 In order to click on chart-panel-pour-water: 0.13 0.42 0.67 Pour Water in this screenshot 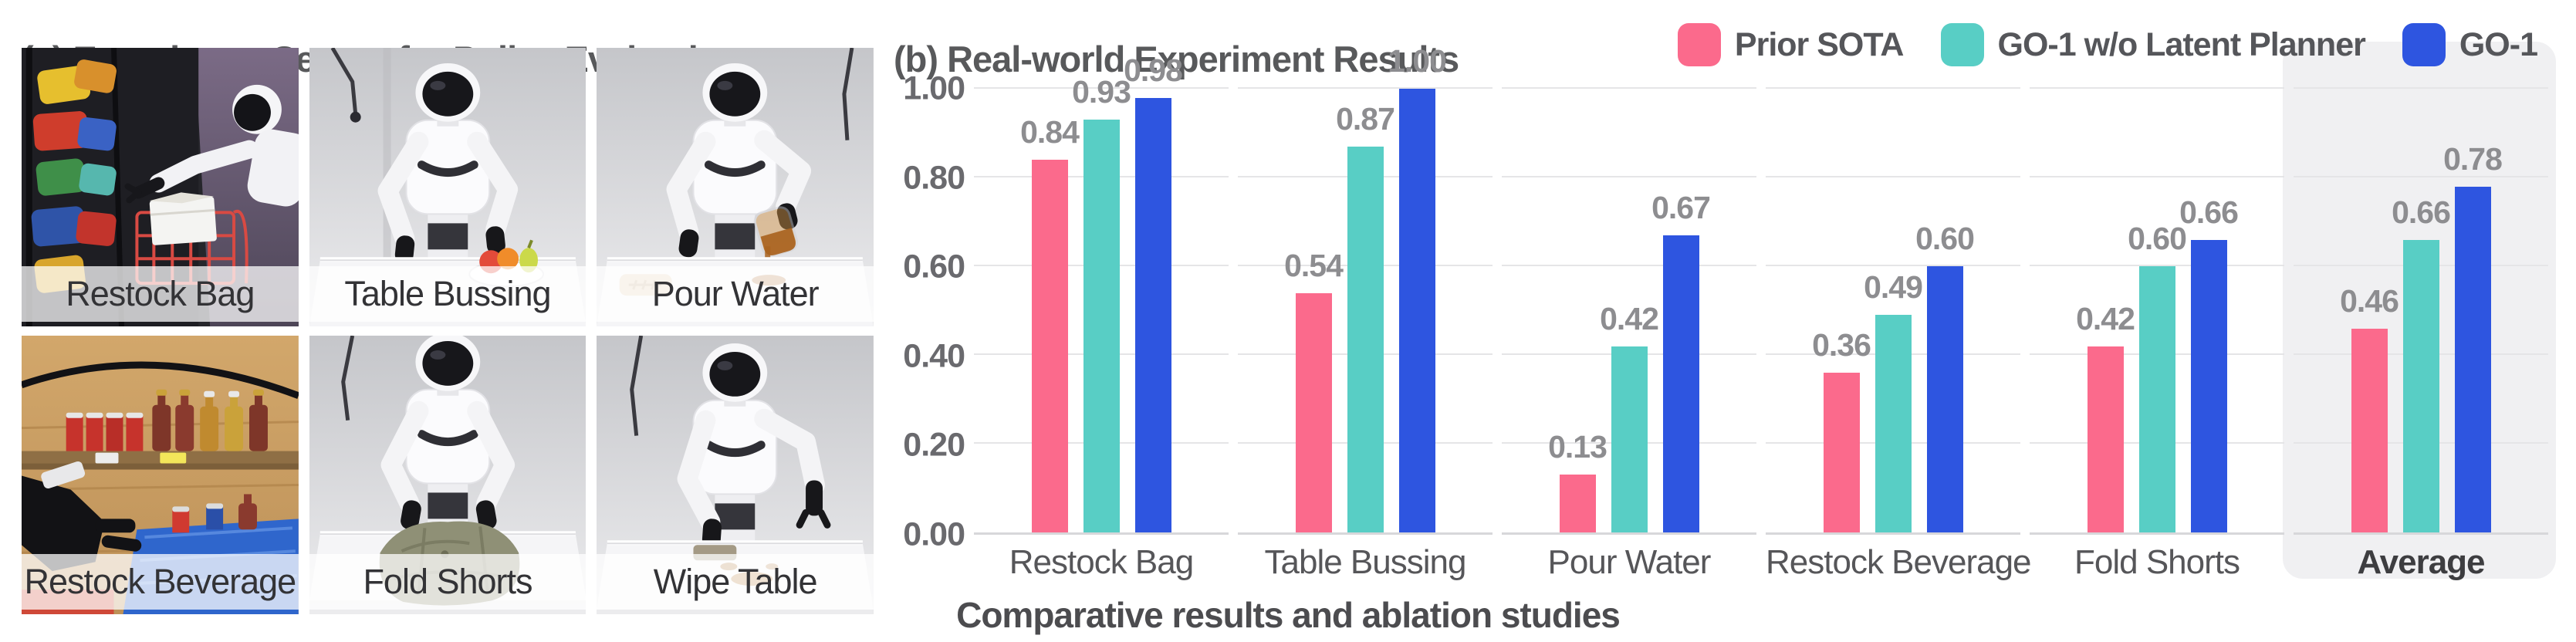, I will do `click(1629, 334)`.